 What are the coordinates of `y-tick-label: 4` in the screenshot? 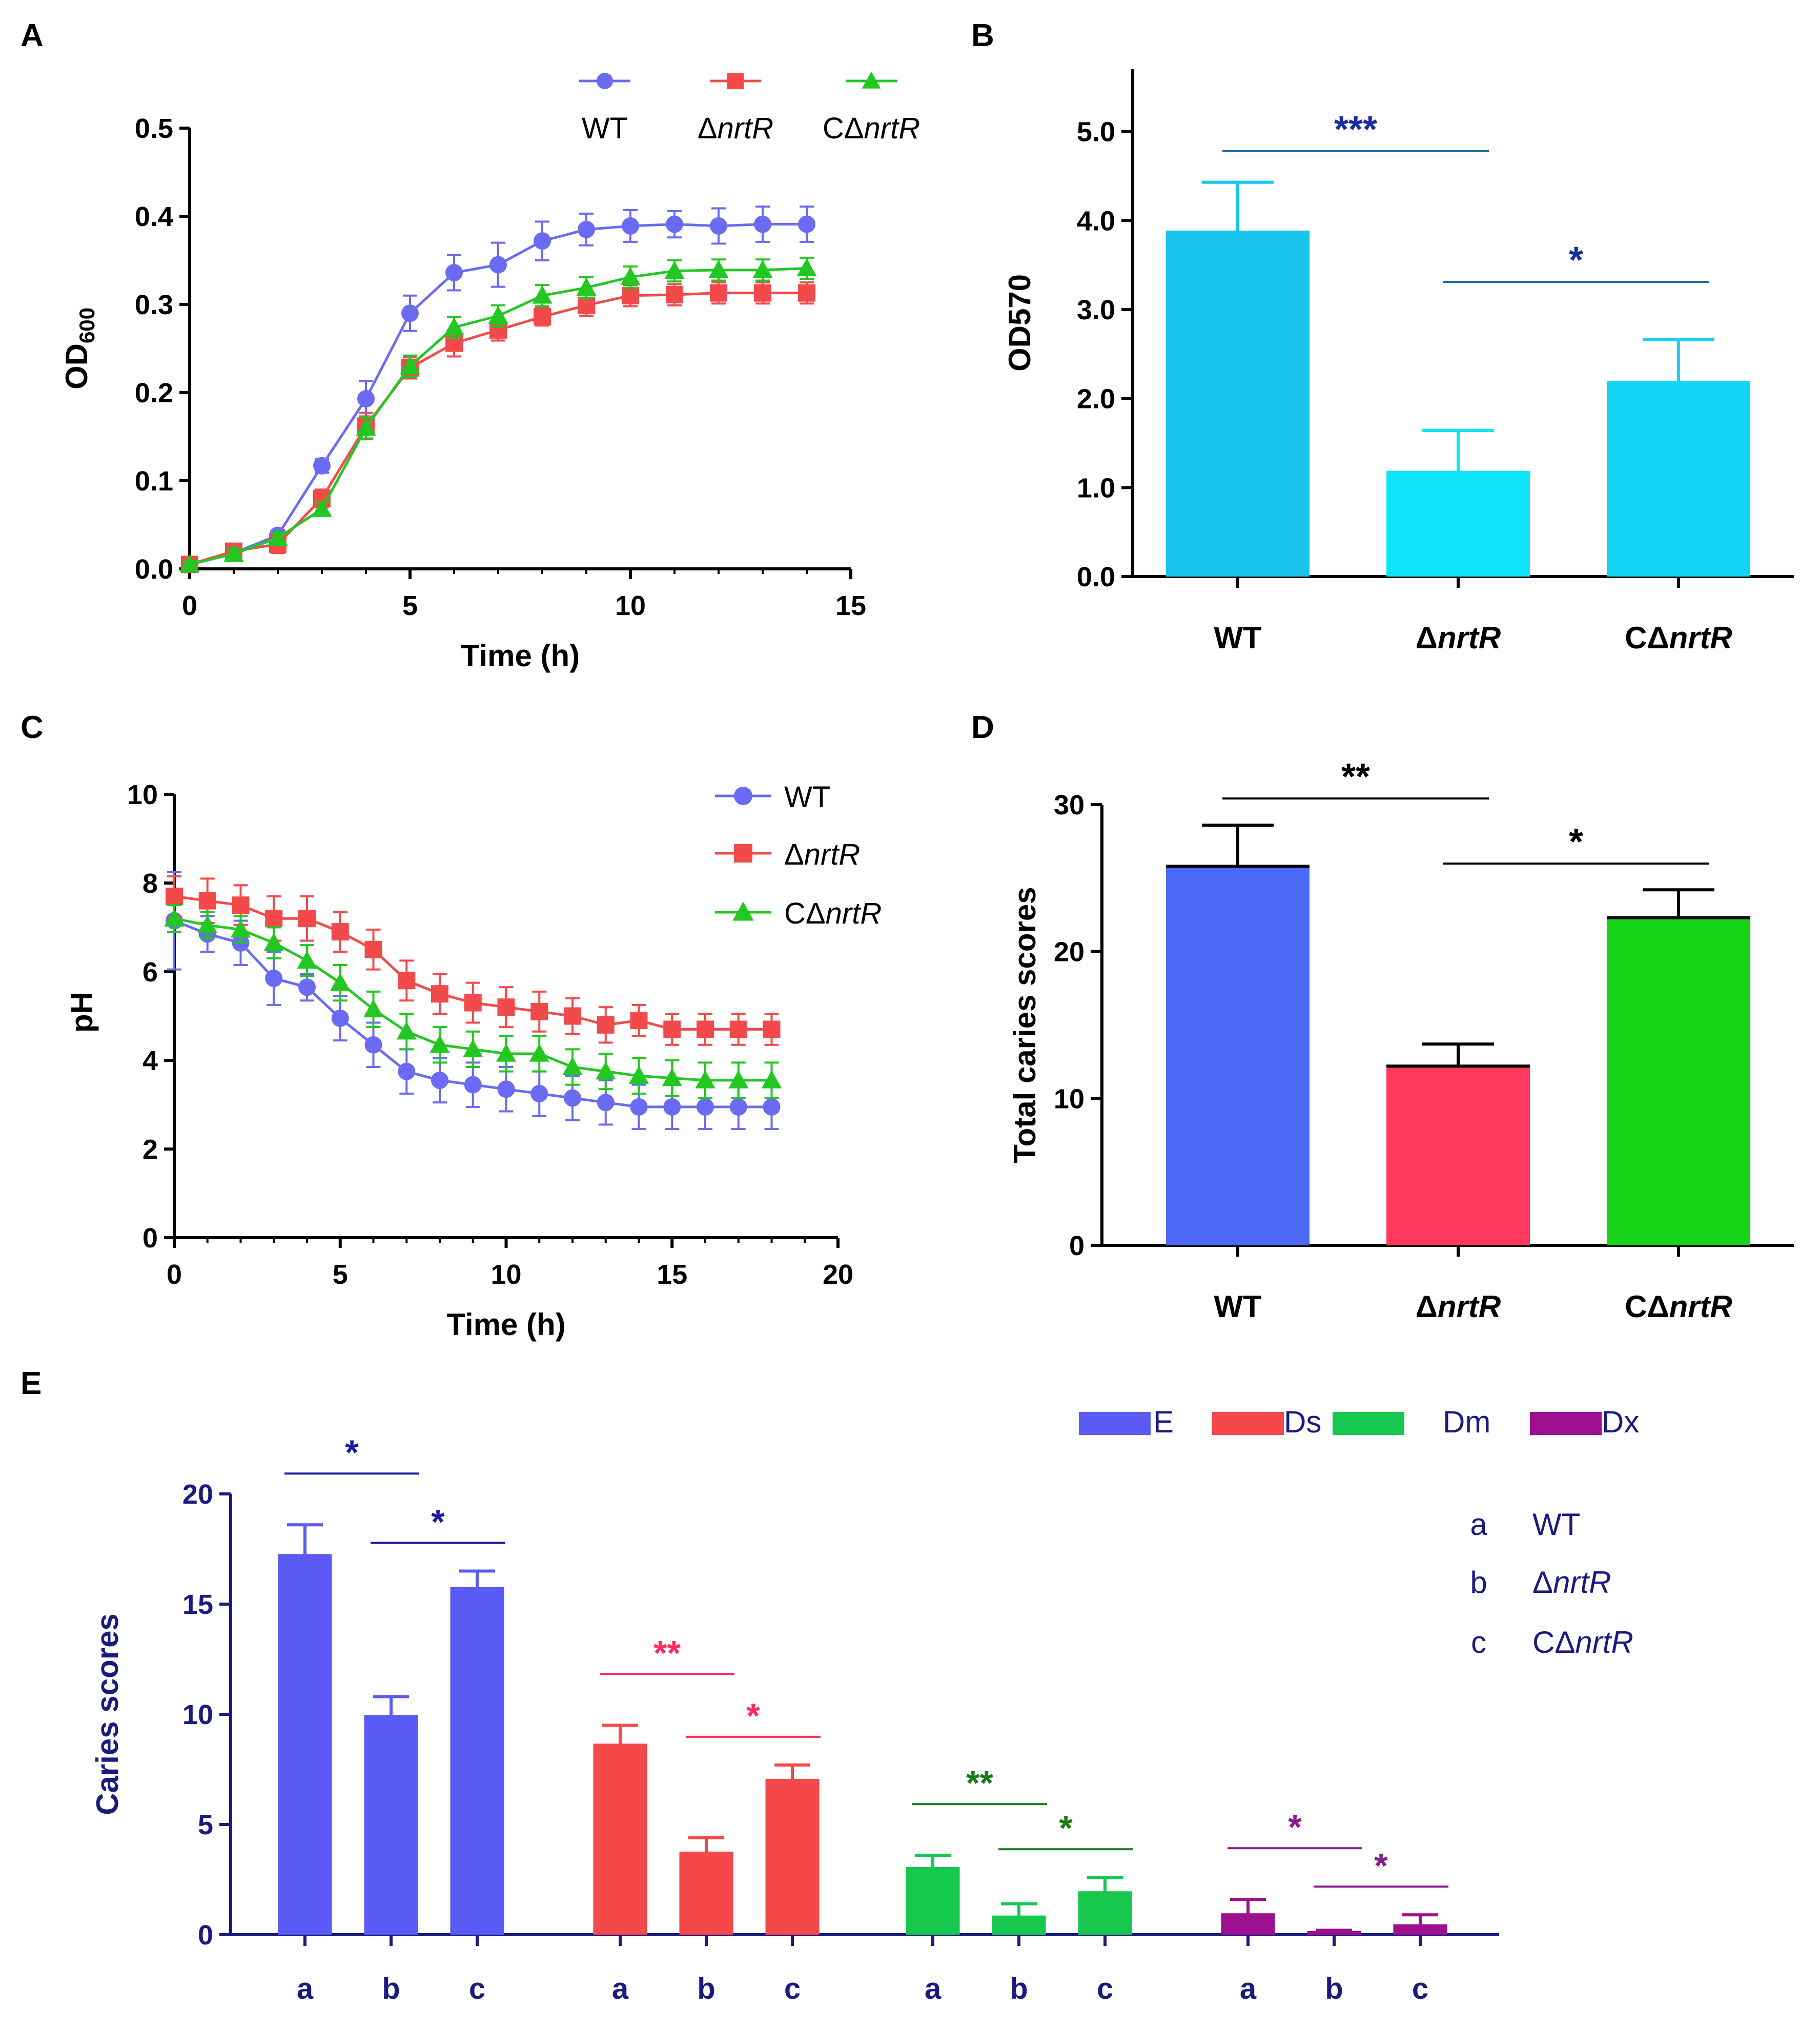 It's located at (150, 1060).